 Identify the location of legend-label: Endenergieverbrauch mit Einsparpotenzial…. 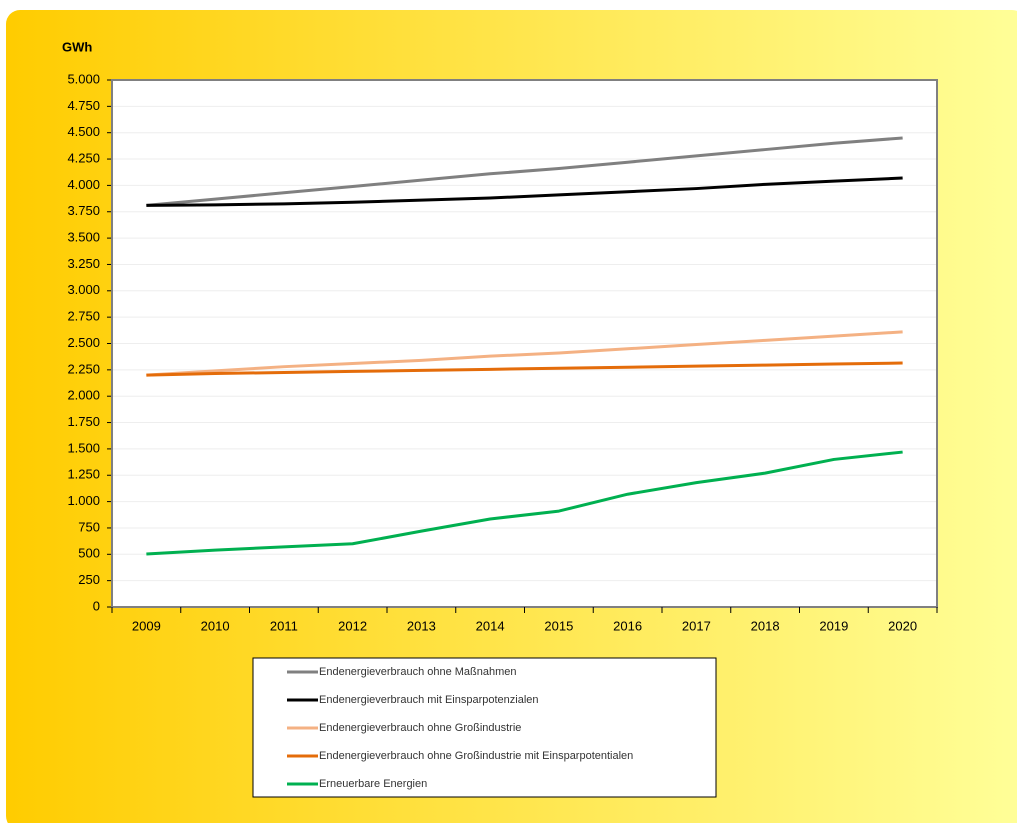
(429, 700).